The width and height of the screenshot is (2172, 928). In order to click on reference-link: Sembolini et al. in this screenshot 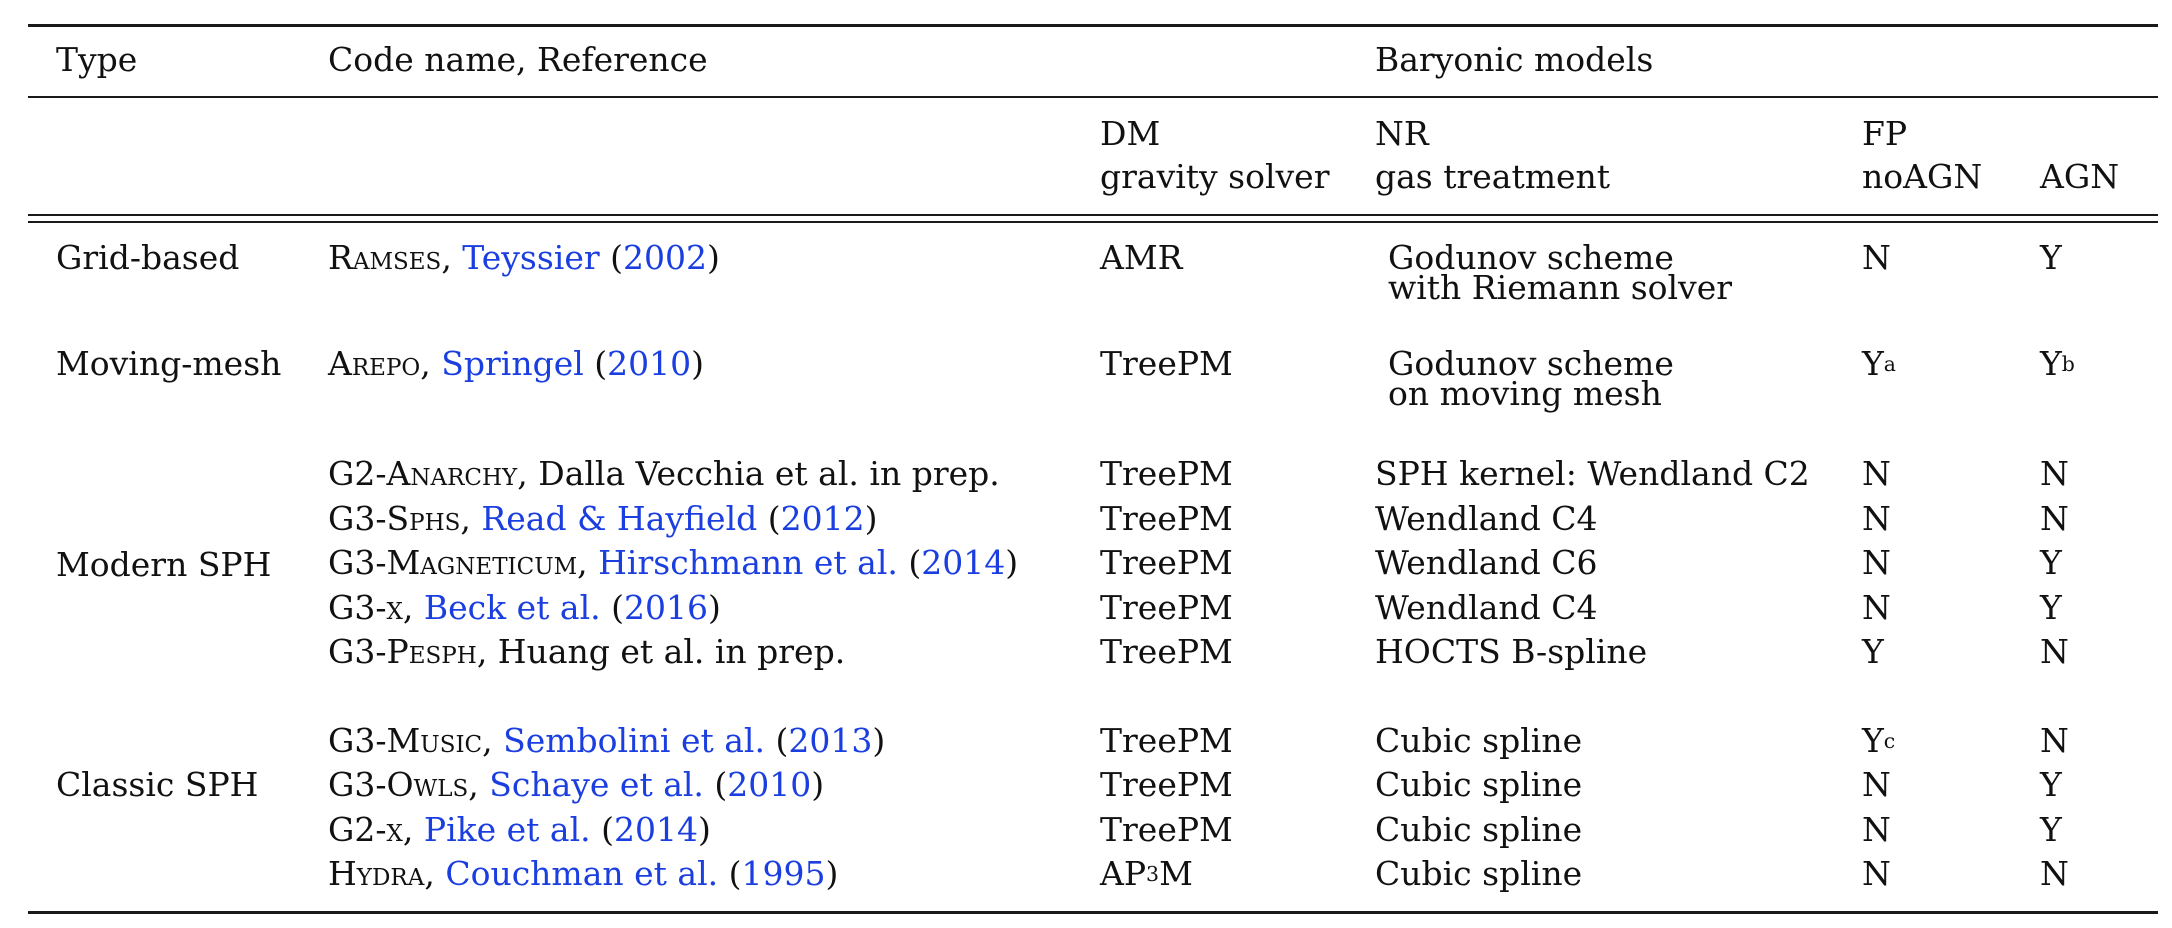, I will do `click(634, 740)`.